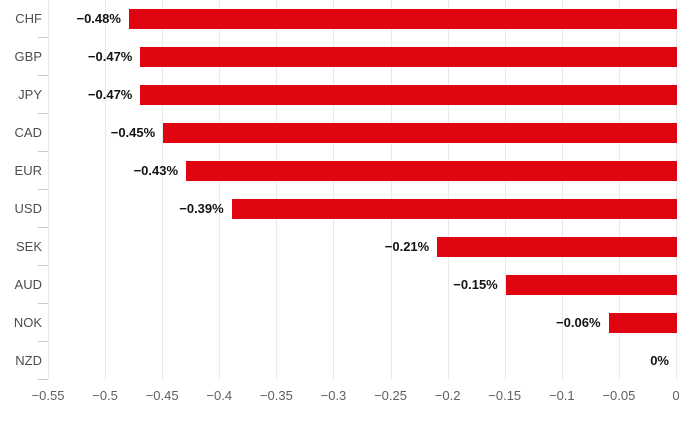 The height and width of the screenshot is (422, 686). I want to click on value-label: −0.06%, so click(578, 322).